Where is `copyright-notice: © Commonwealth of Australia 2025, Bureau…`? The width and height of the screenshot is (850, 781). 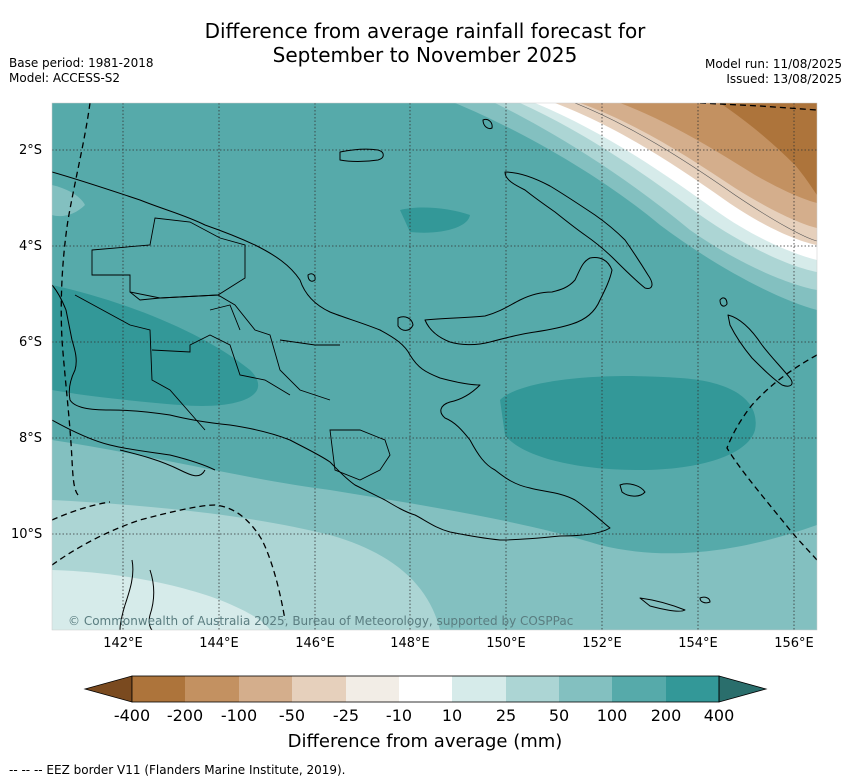
copyright-notice: © Commonwealth of Australia 2025, Bureau… is located at coordinates (321, 621).